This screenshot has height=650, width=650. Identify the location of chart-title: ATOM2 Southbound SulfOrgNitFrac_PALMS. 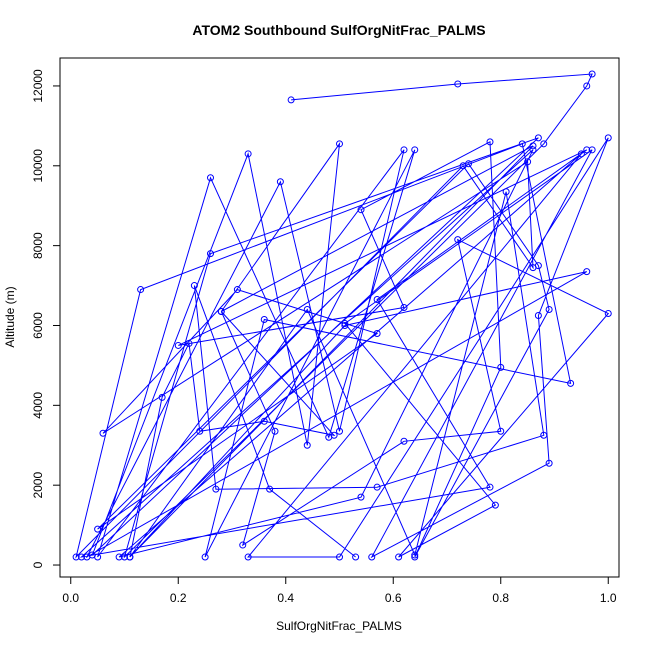
(338, 30).